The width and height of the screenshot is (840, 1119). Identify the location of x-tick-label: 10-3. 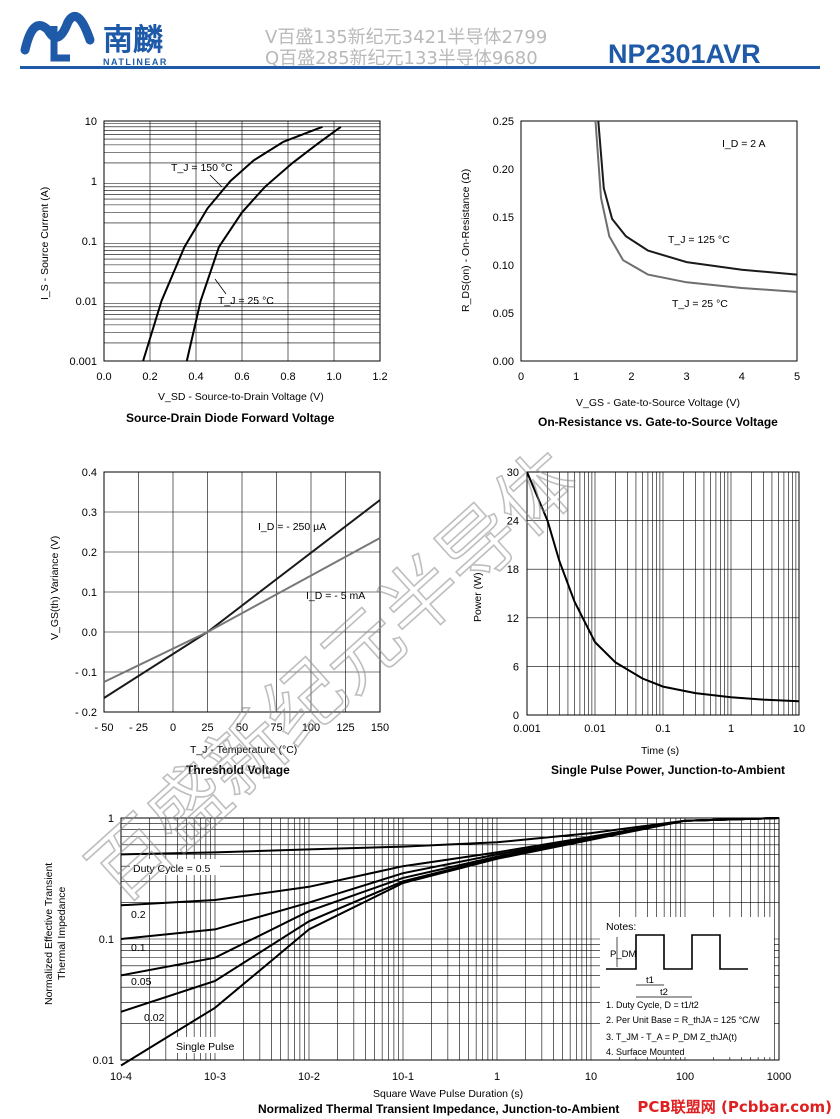
(215, 1077).